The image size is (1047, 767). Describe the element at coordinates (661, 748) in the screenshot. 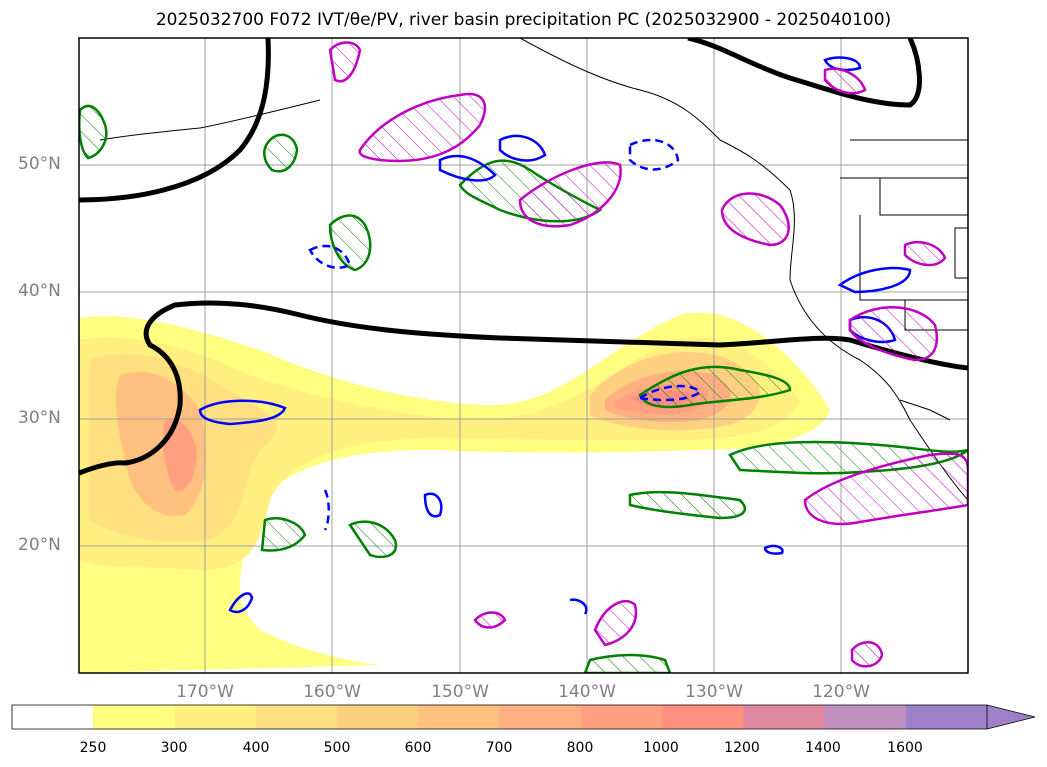

I see `colorbar-label: 1000` at that location.